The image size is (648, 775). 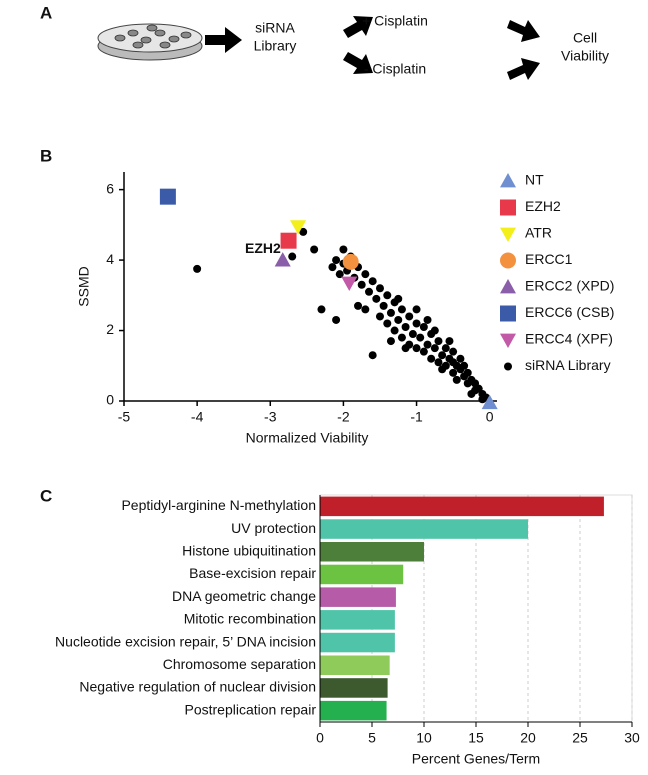 What do you see at coordinates (275, 28) in the screenshot?
I see `node-label: siRNA` at bounding box center [275, 28].